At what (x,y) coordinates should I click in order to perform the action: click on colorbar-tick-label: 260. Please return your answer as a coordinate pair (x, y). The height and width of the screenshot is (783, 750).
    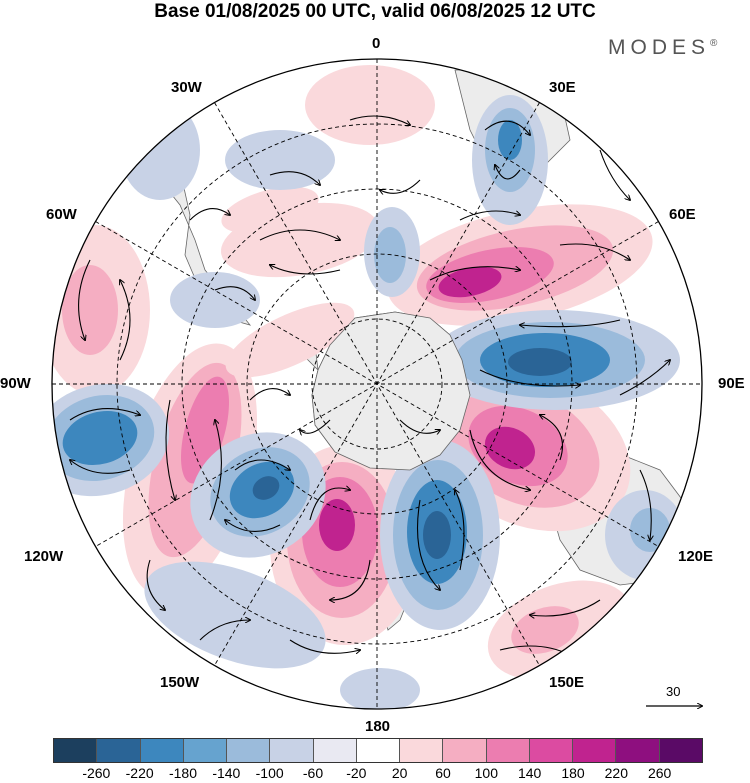
    Looking at the image, I should click on (659, 773).